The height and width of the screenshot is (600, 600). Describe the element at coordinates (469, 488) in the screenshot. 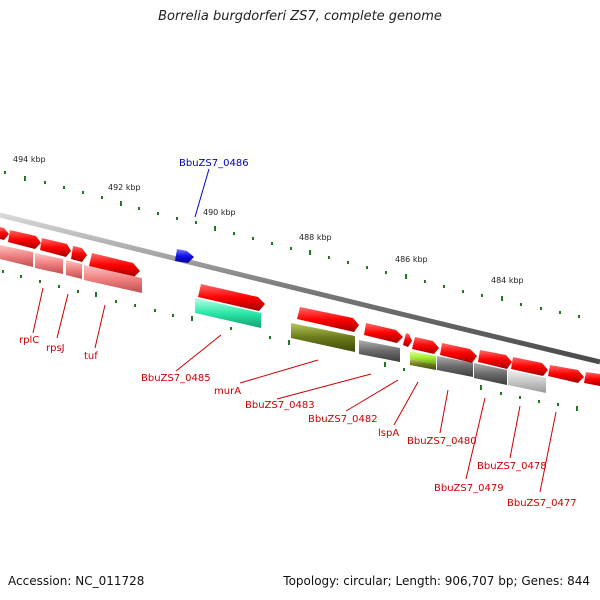

I see `gene-label: BbuZS7_0479` at that location.